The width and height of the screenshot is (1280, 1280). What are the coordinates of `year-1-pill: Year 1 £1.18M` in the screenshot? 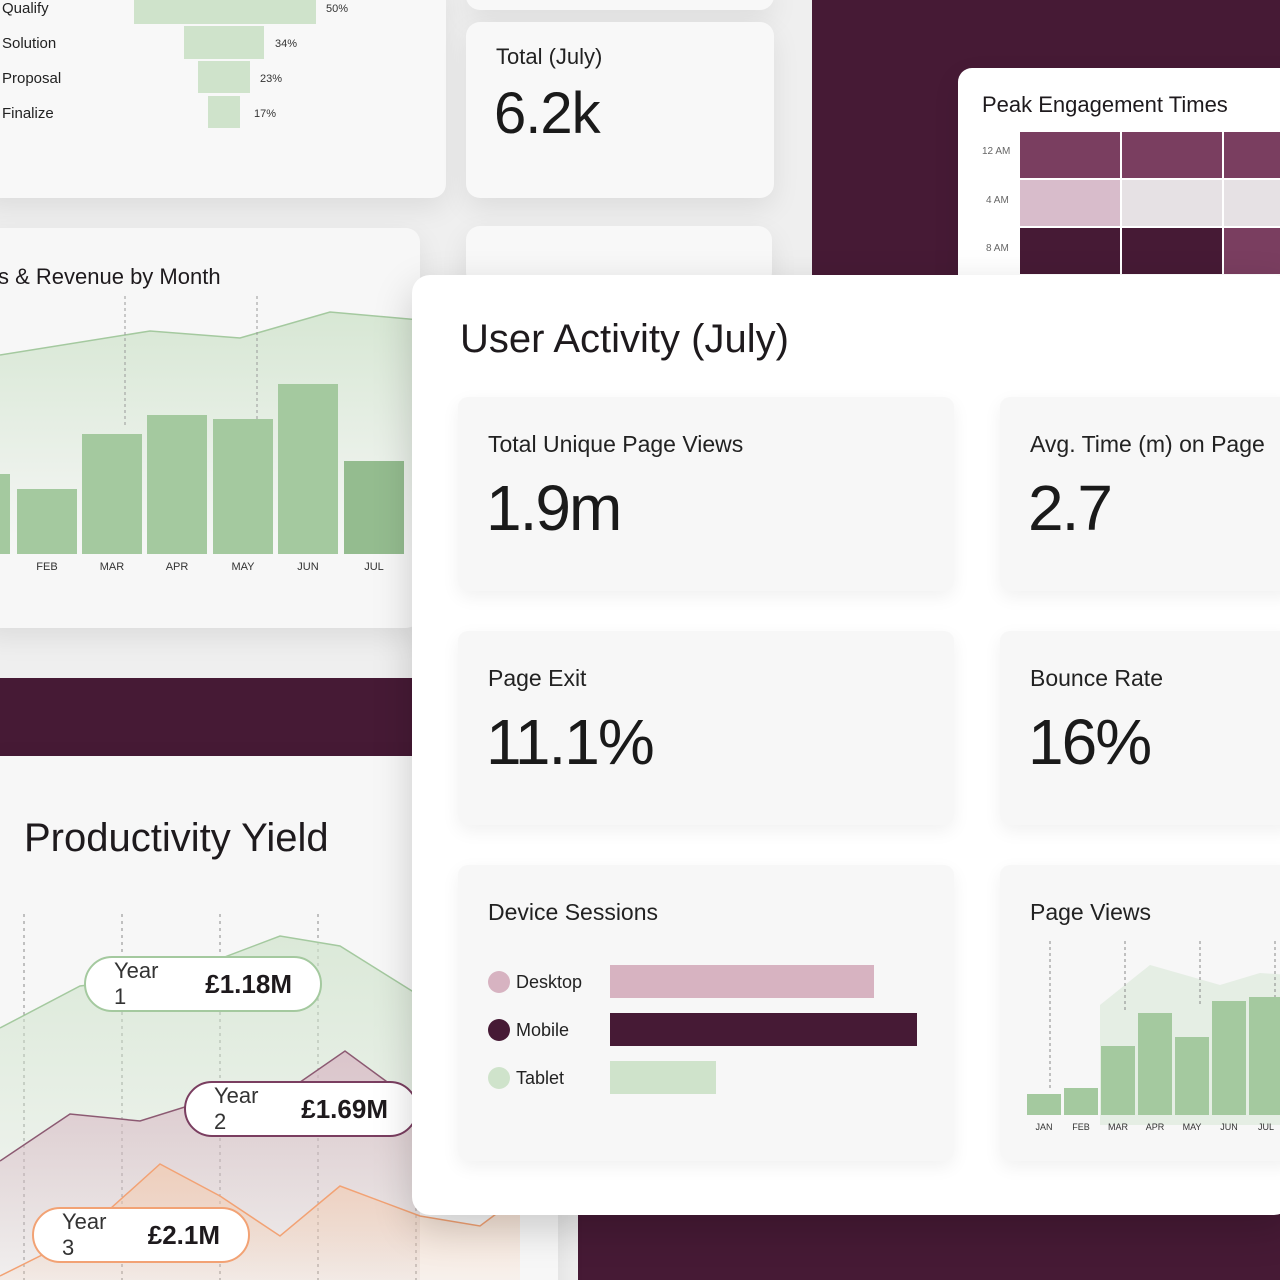 It's located at (203, 984).